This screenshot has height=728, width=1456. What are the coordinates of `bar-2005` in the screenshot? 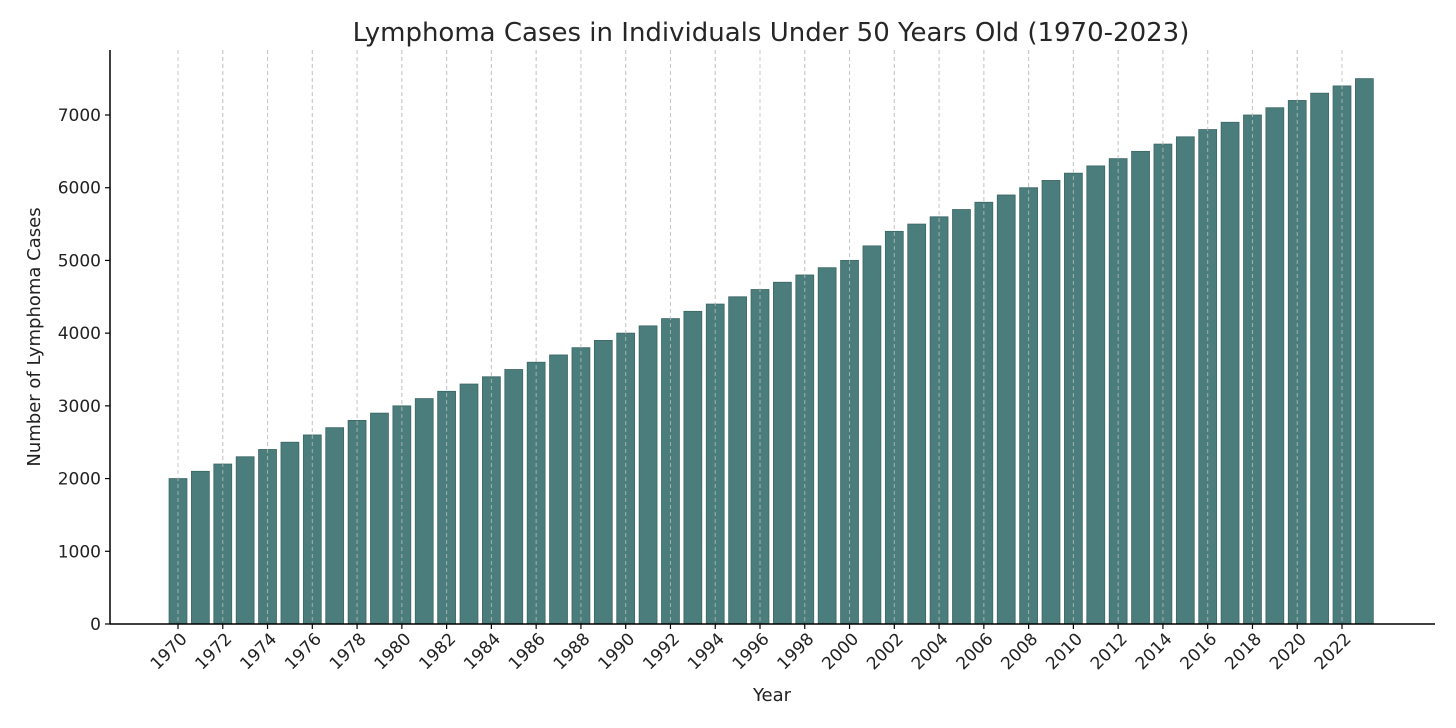 It's located at (961, 417).